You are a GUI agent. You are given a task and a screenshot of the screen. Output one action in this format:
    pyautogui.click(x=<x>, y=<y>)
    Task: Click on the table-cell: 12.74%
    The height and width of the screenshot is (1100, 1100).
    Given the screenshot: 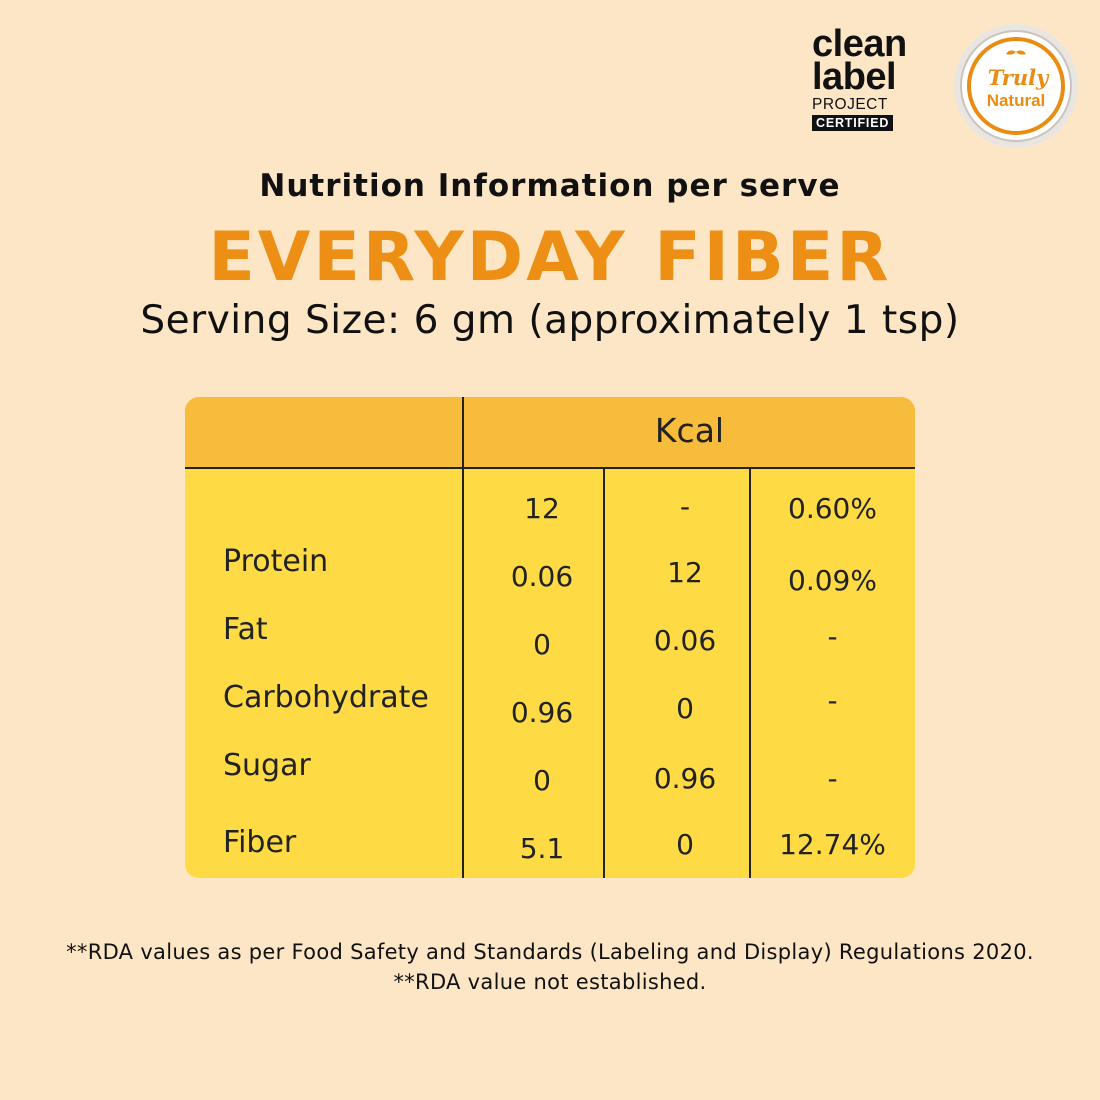 What is the action you would take?
    pyautogui.click(x=832, y=844)
    